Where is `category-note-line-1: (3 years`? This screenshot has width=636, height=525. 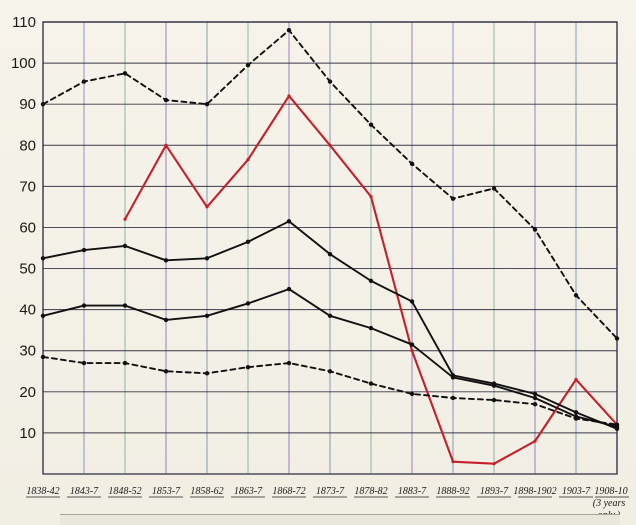
category-note-line-1: (3 years is located at coordinates (609, 503).